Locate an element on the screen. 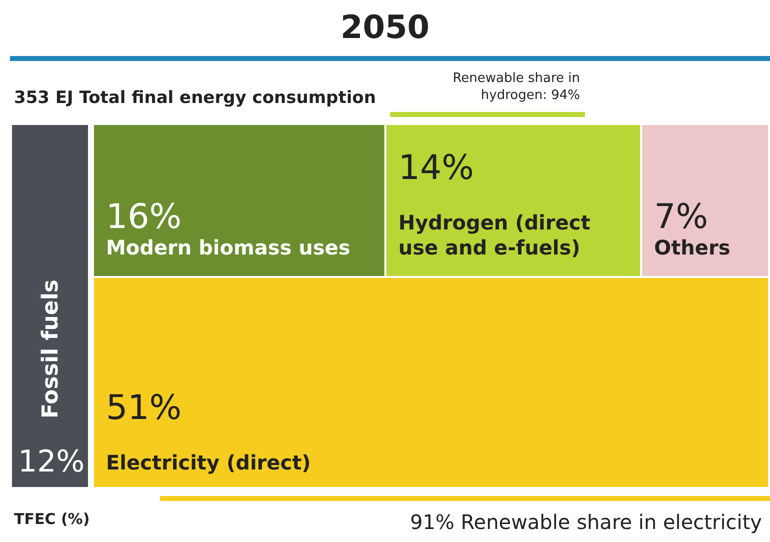 The height and width of the screenshot is (542, 770). data-label: 7% is located at coordinates (681, 217).